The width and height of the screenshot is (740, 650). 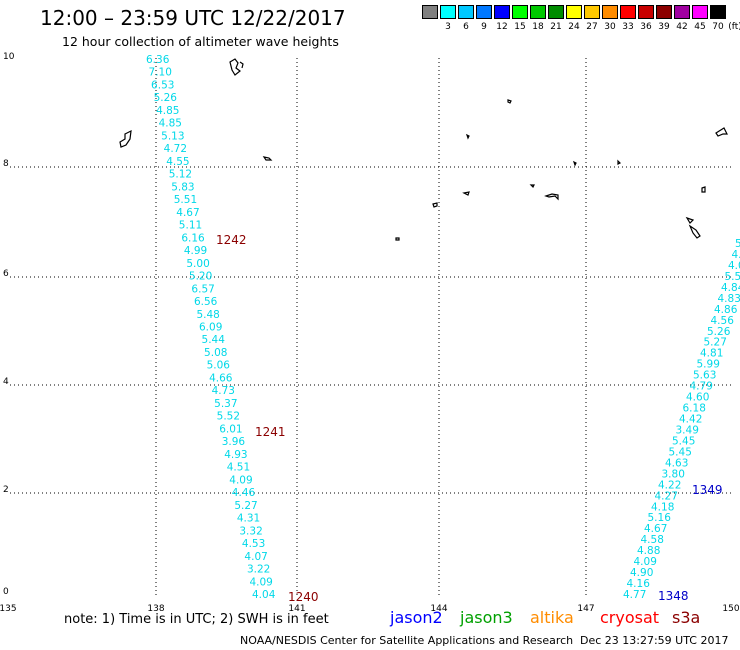 I want to click on legend-label: 45, so click(x=700, y=27).